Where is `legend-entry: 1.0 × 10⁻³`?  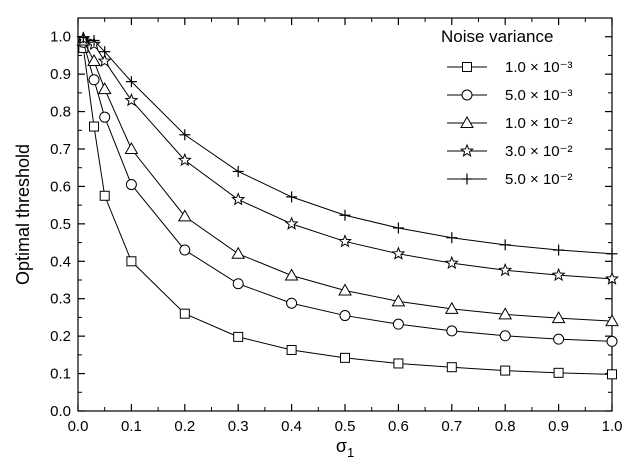 legend-entry: 1.0 × 10⁻³ is located at coordinates (510, 67).